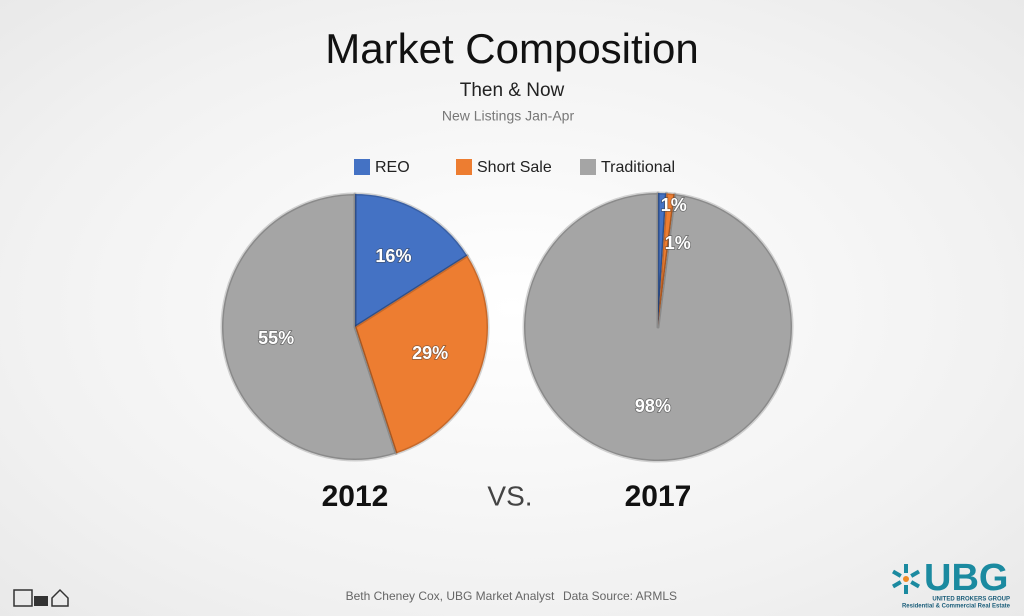  I want to click on caption: New Listings Jan-Apr, so click(508, 116).